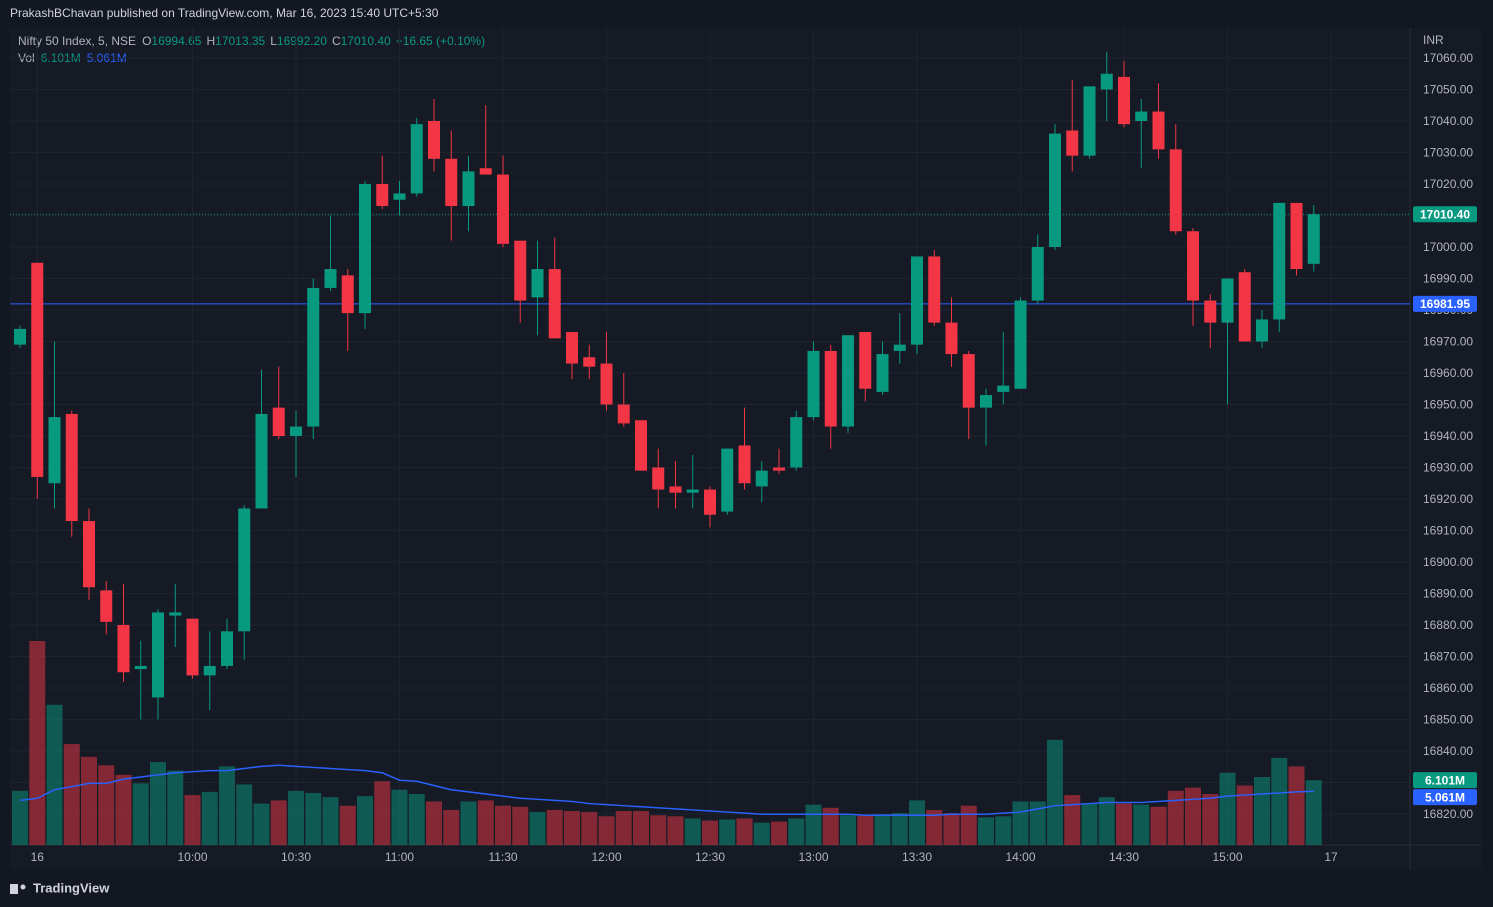 The width and height of the screenshot is (1493, 907). Describe the element at coordinates (1445, 214) in the screenshot. I see `last-price-label-box` at that location.